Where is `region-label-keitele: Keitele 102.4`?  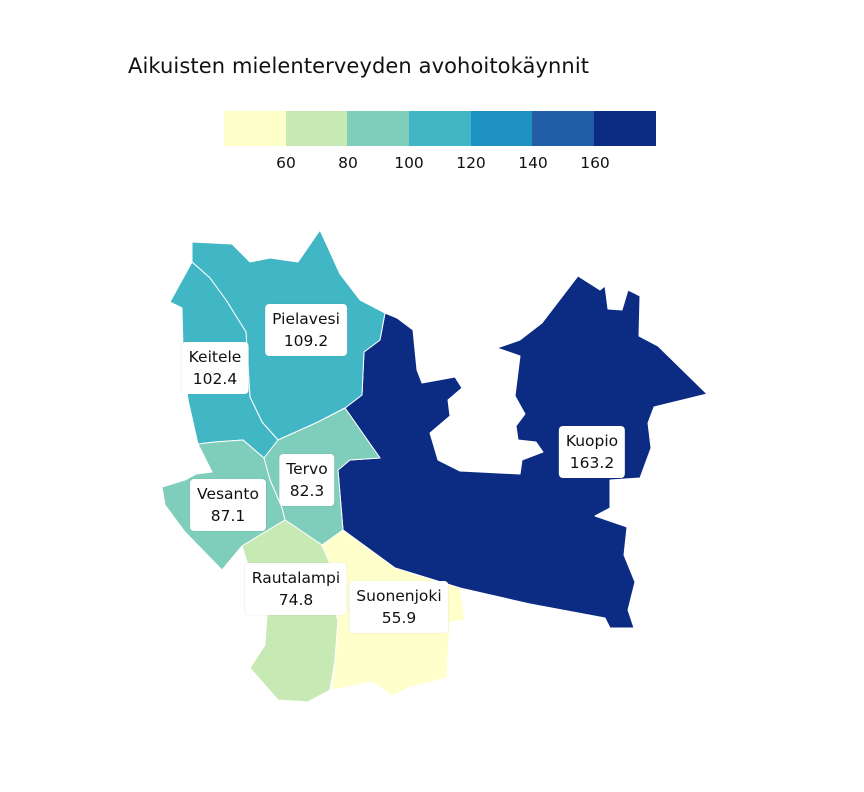
region-label-keitele: Keitele 102.4 is located at coordinates (215, 368).